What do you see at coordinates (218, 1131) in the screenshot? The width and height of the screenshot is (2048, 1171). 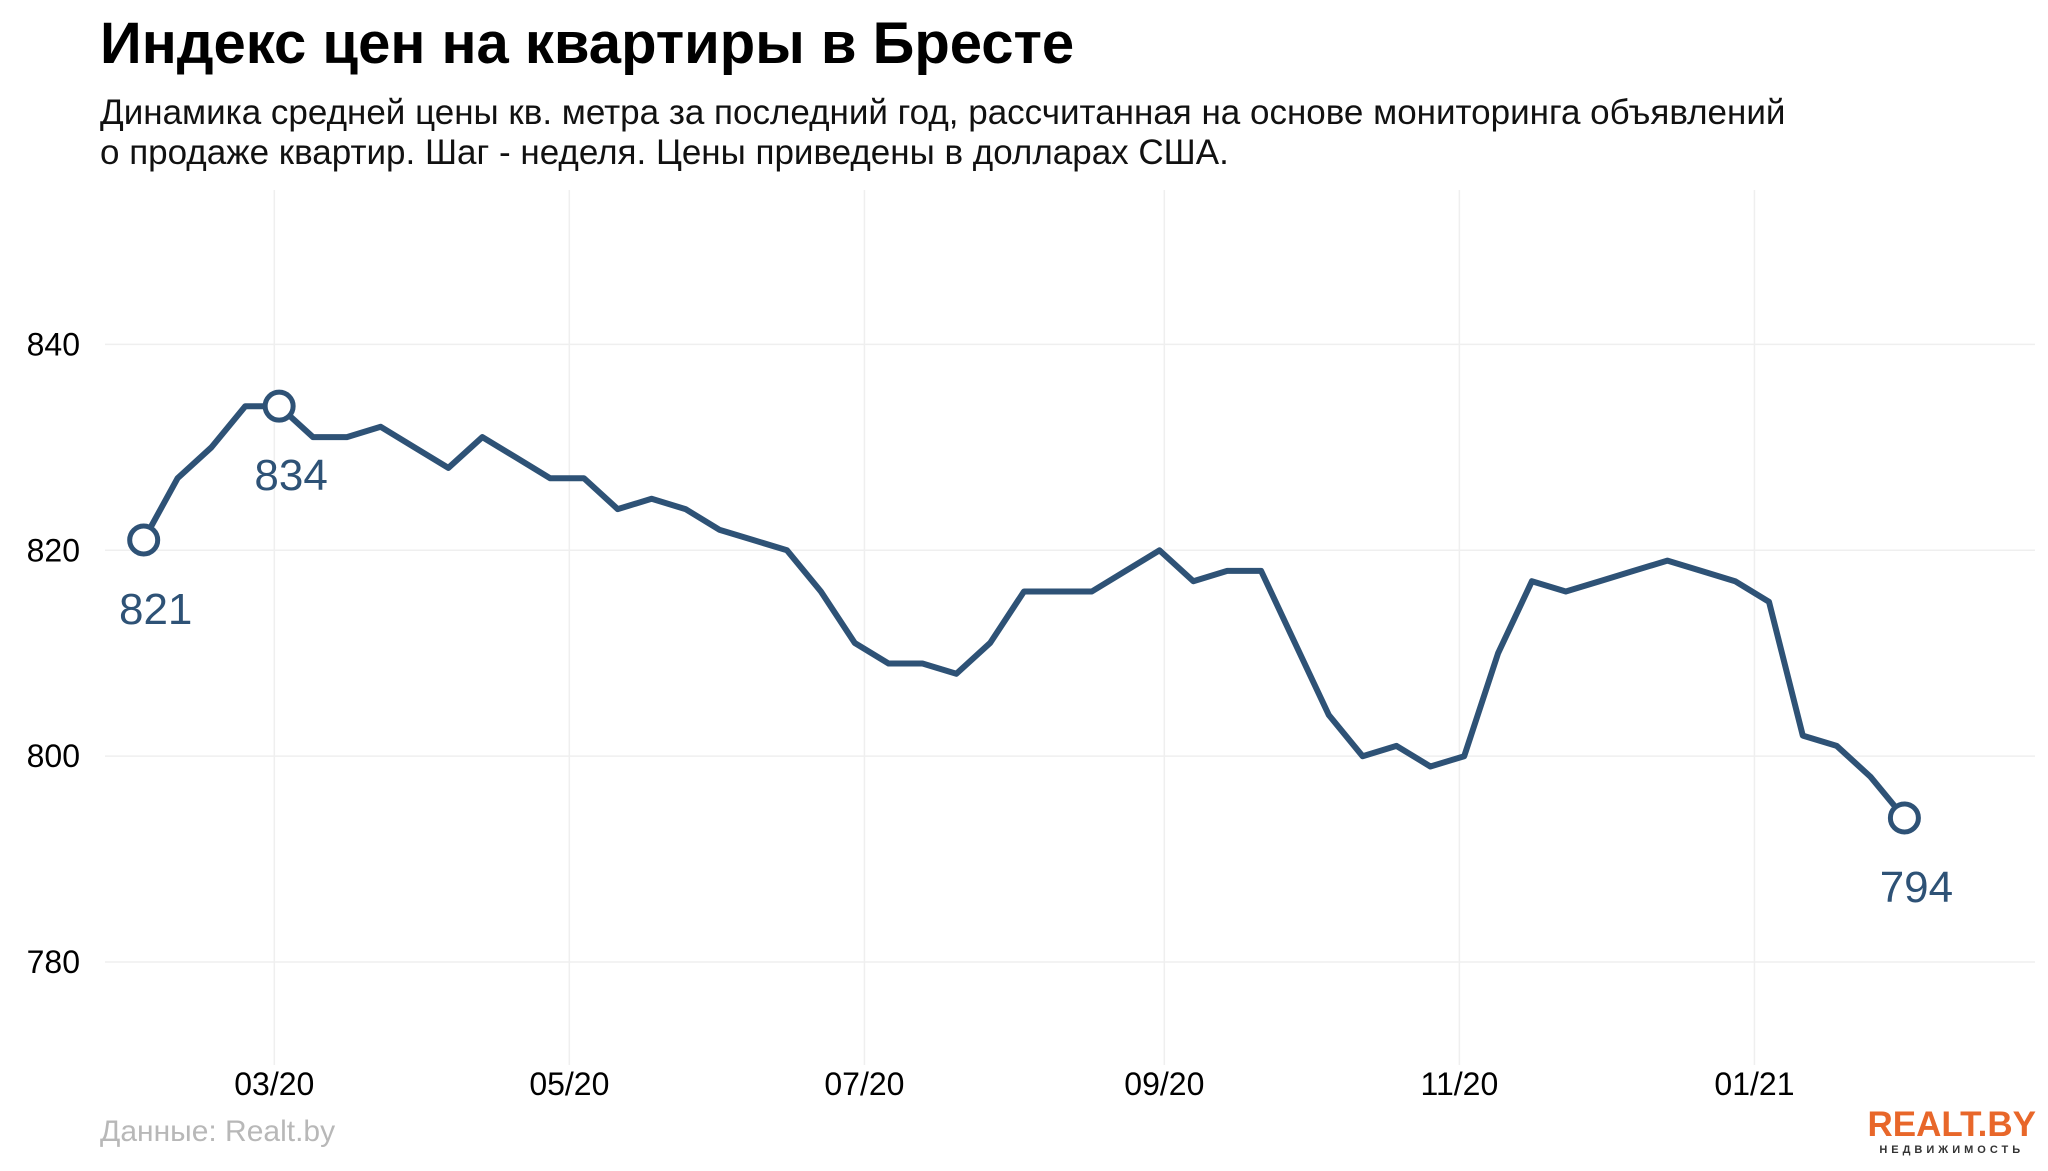 I see `data-source: Данные: Realt.by` at bounding box center [218, 1131].